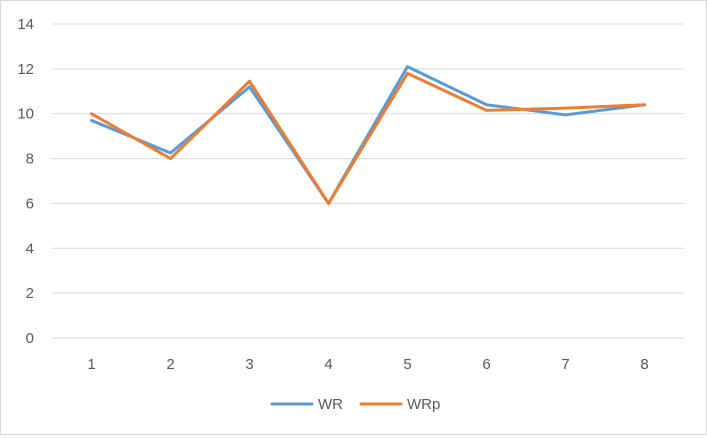  Describe the element at coordinates (30, 159) in the screenshot. I see `y-tick-label: 8` at that location.